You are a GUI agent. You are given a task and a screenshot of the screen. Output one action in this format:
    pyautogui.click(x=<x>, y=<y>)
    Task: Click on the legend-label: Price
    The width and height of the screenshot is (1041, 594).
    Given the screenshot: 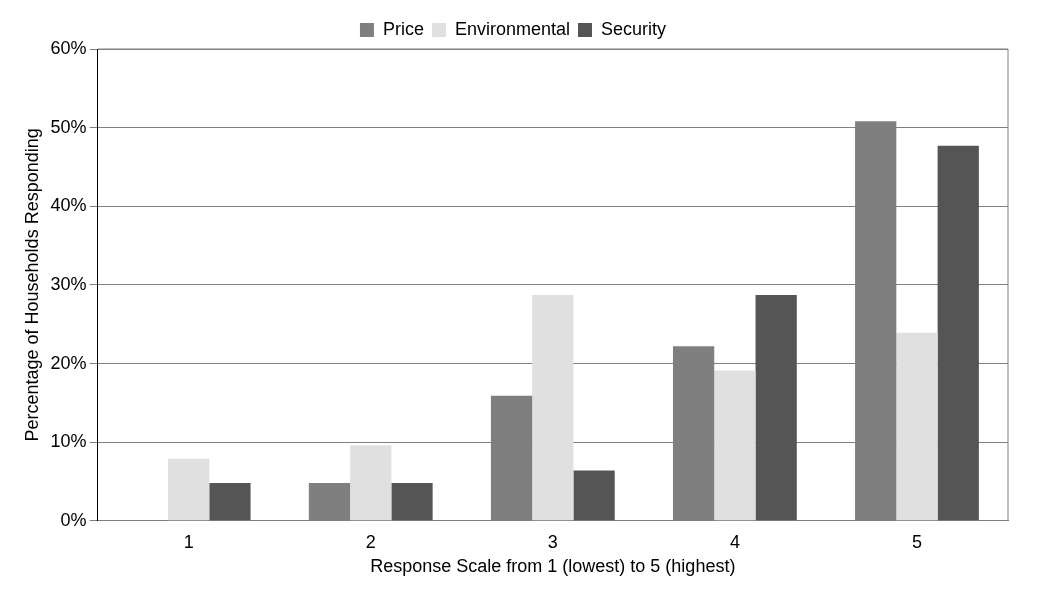 What is the action you would take?
    pyautogui.click(x=403, y=28)
    